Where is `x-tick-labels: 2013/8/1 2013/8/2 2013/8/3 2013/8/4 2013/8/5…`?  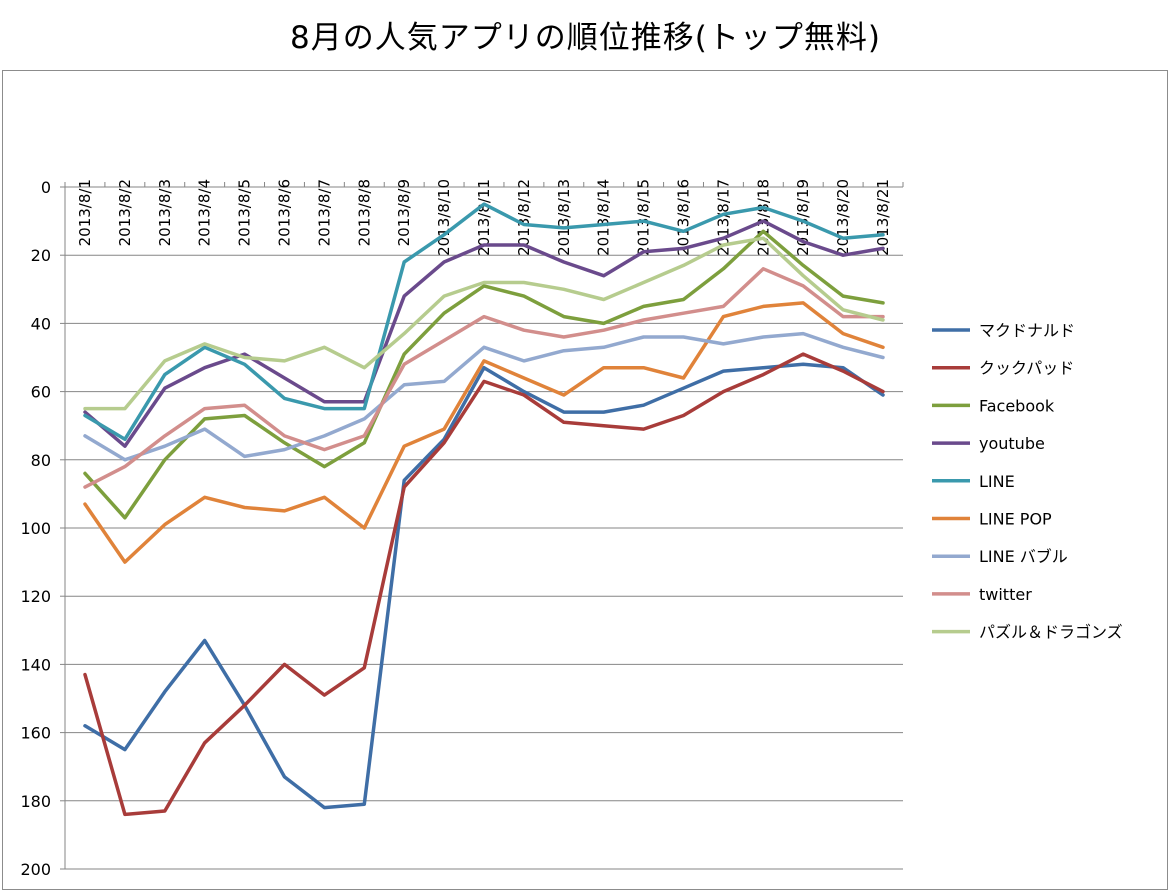
x-tick-labels: 2013/8/1 2013/8/2 2013/8/3 2013/8/4 2013/8/5… is located at coordinates (484, 217).